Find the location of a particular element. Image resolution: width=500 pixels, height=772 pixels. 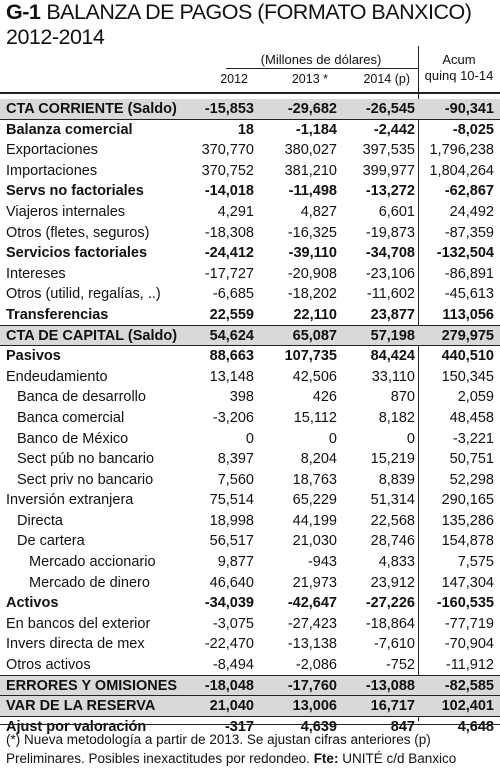

cell-2012: 398 is located at coordinates (241, 397).